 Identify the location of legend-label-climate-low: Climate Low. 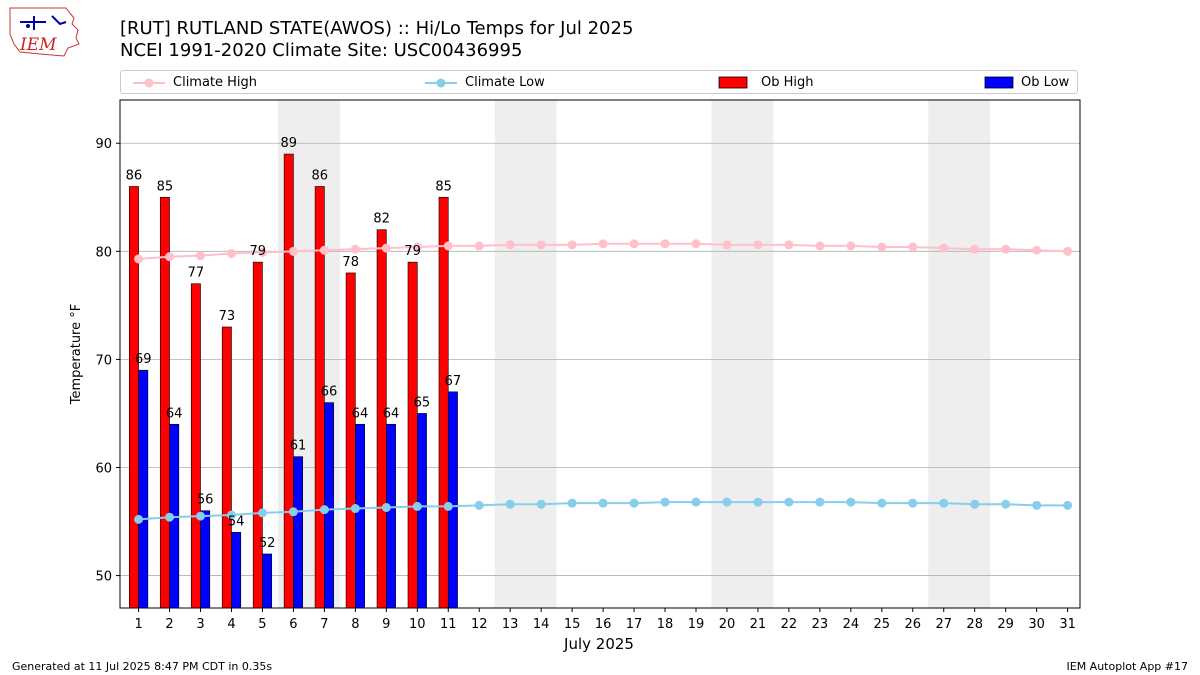
(505, 82).